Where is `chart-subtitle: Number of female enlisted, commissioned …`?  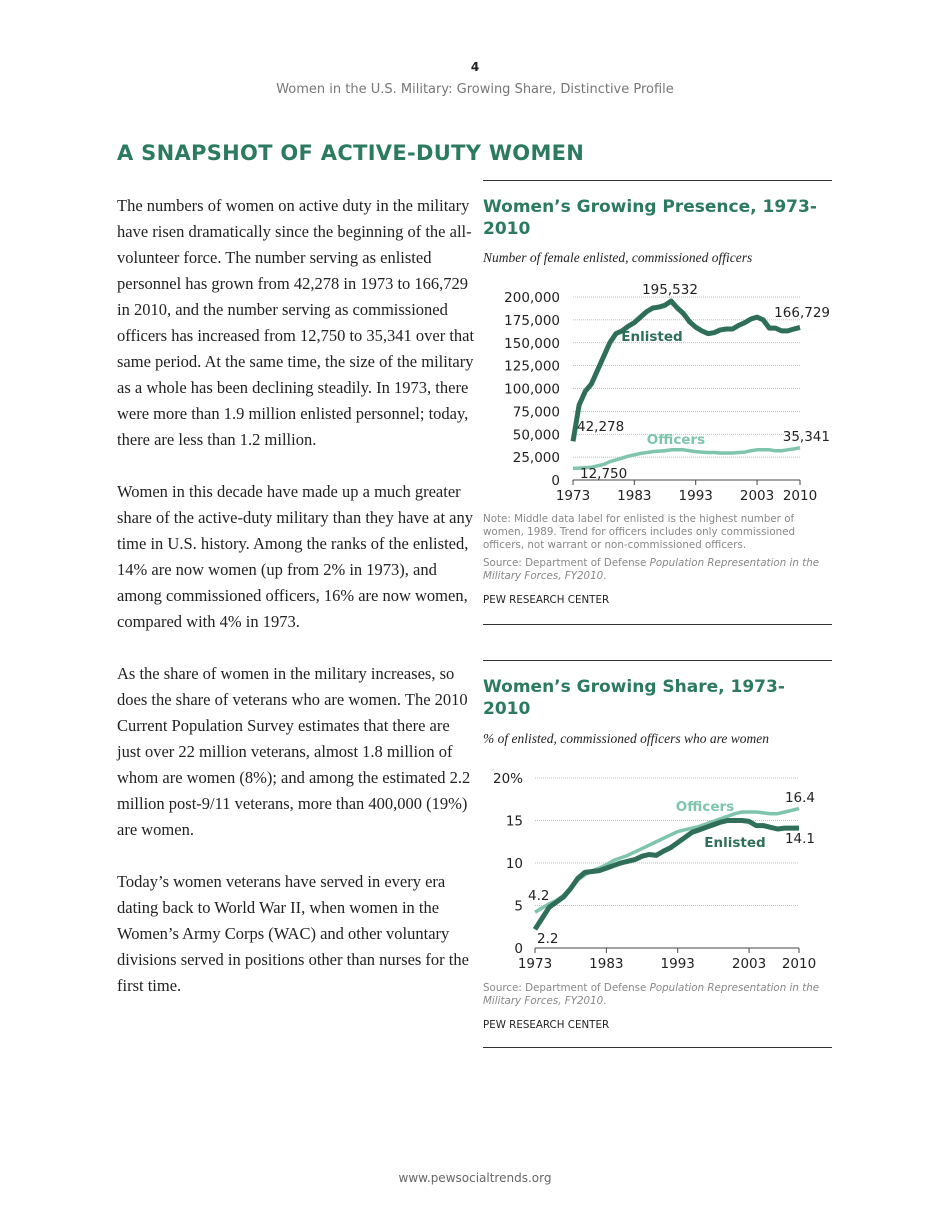 chart-subtitle: Number of female enlisted, commissioned … is located at coordinates (618, 257).